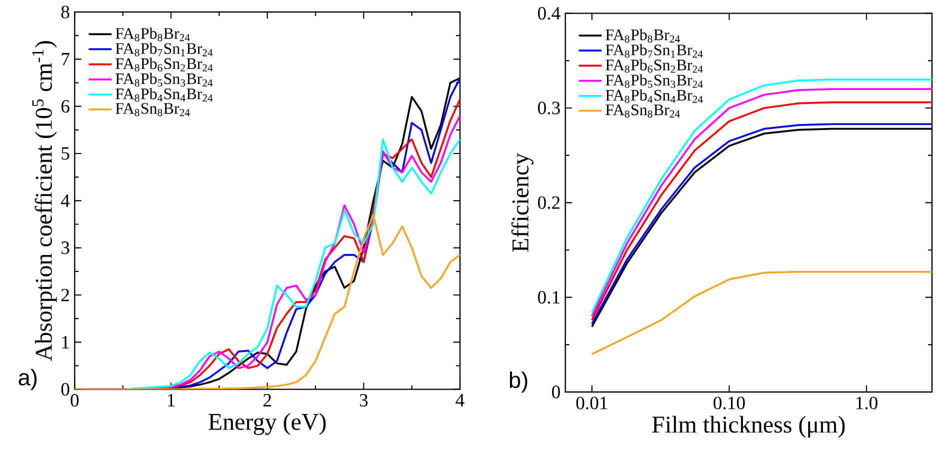  I want to click on x-tick-label: 0.10, so click(729, 403).